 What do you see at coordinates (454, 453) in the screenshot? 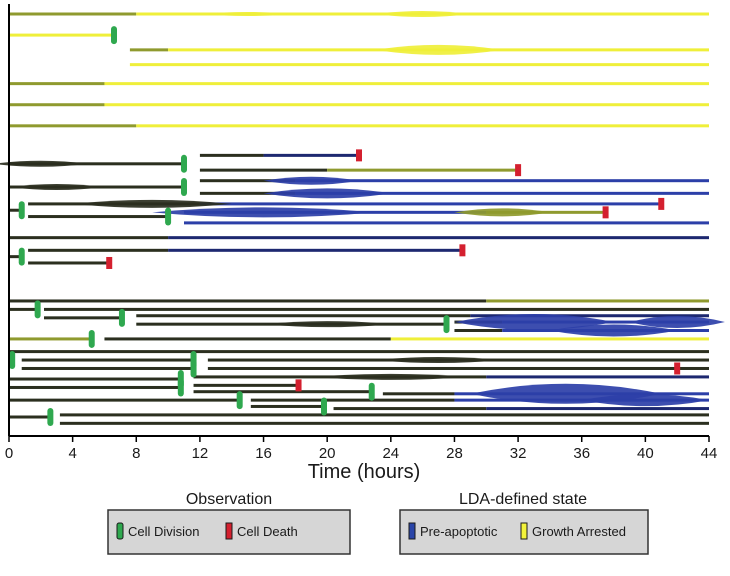
I see `x-tick-label: 28` at bounding box center [454, 453].